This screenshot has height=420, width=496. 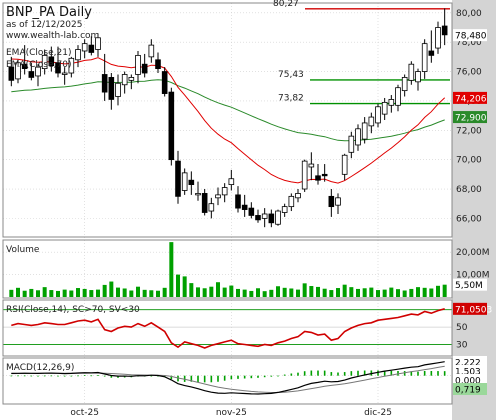 I want to click on date-line: as of 12/12/2025, so click(x=44, y=25).